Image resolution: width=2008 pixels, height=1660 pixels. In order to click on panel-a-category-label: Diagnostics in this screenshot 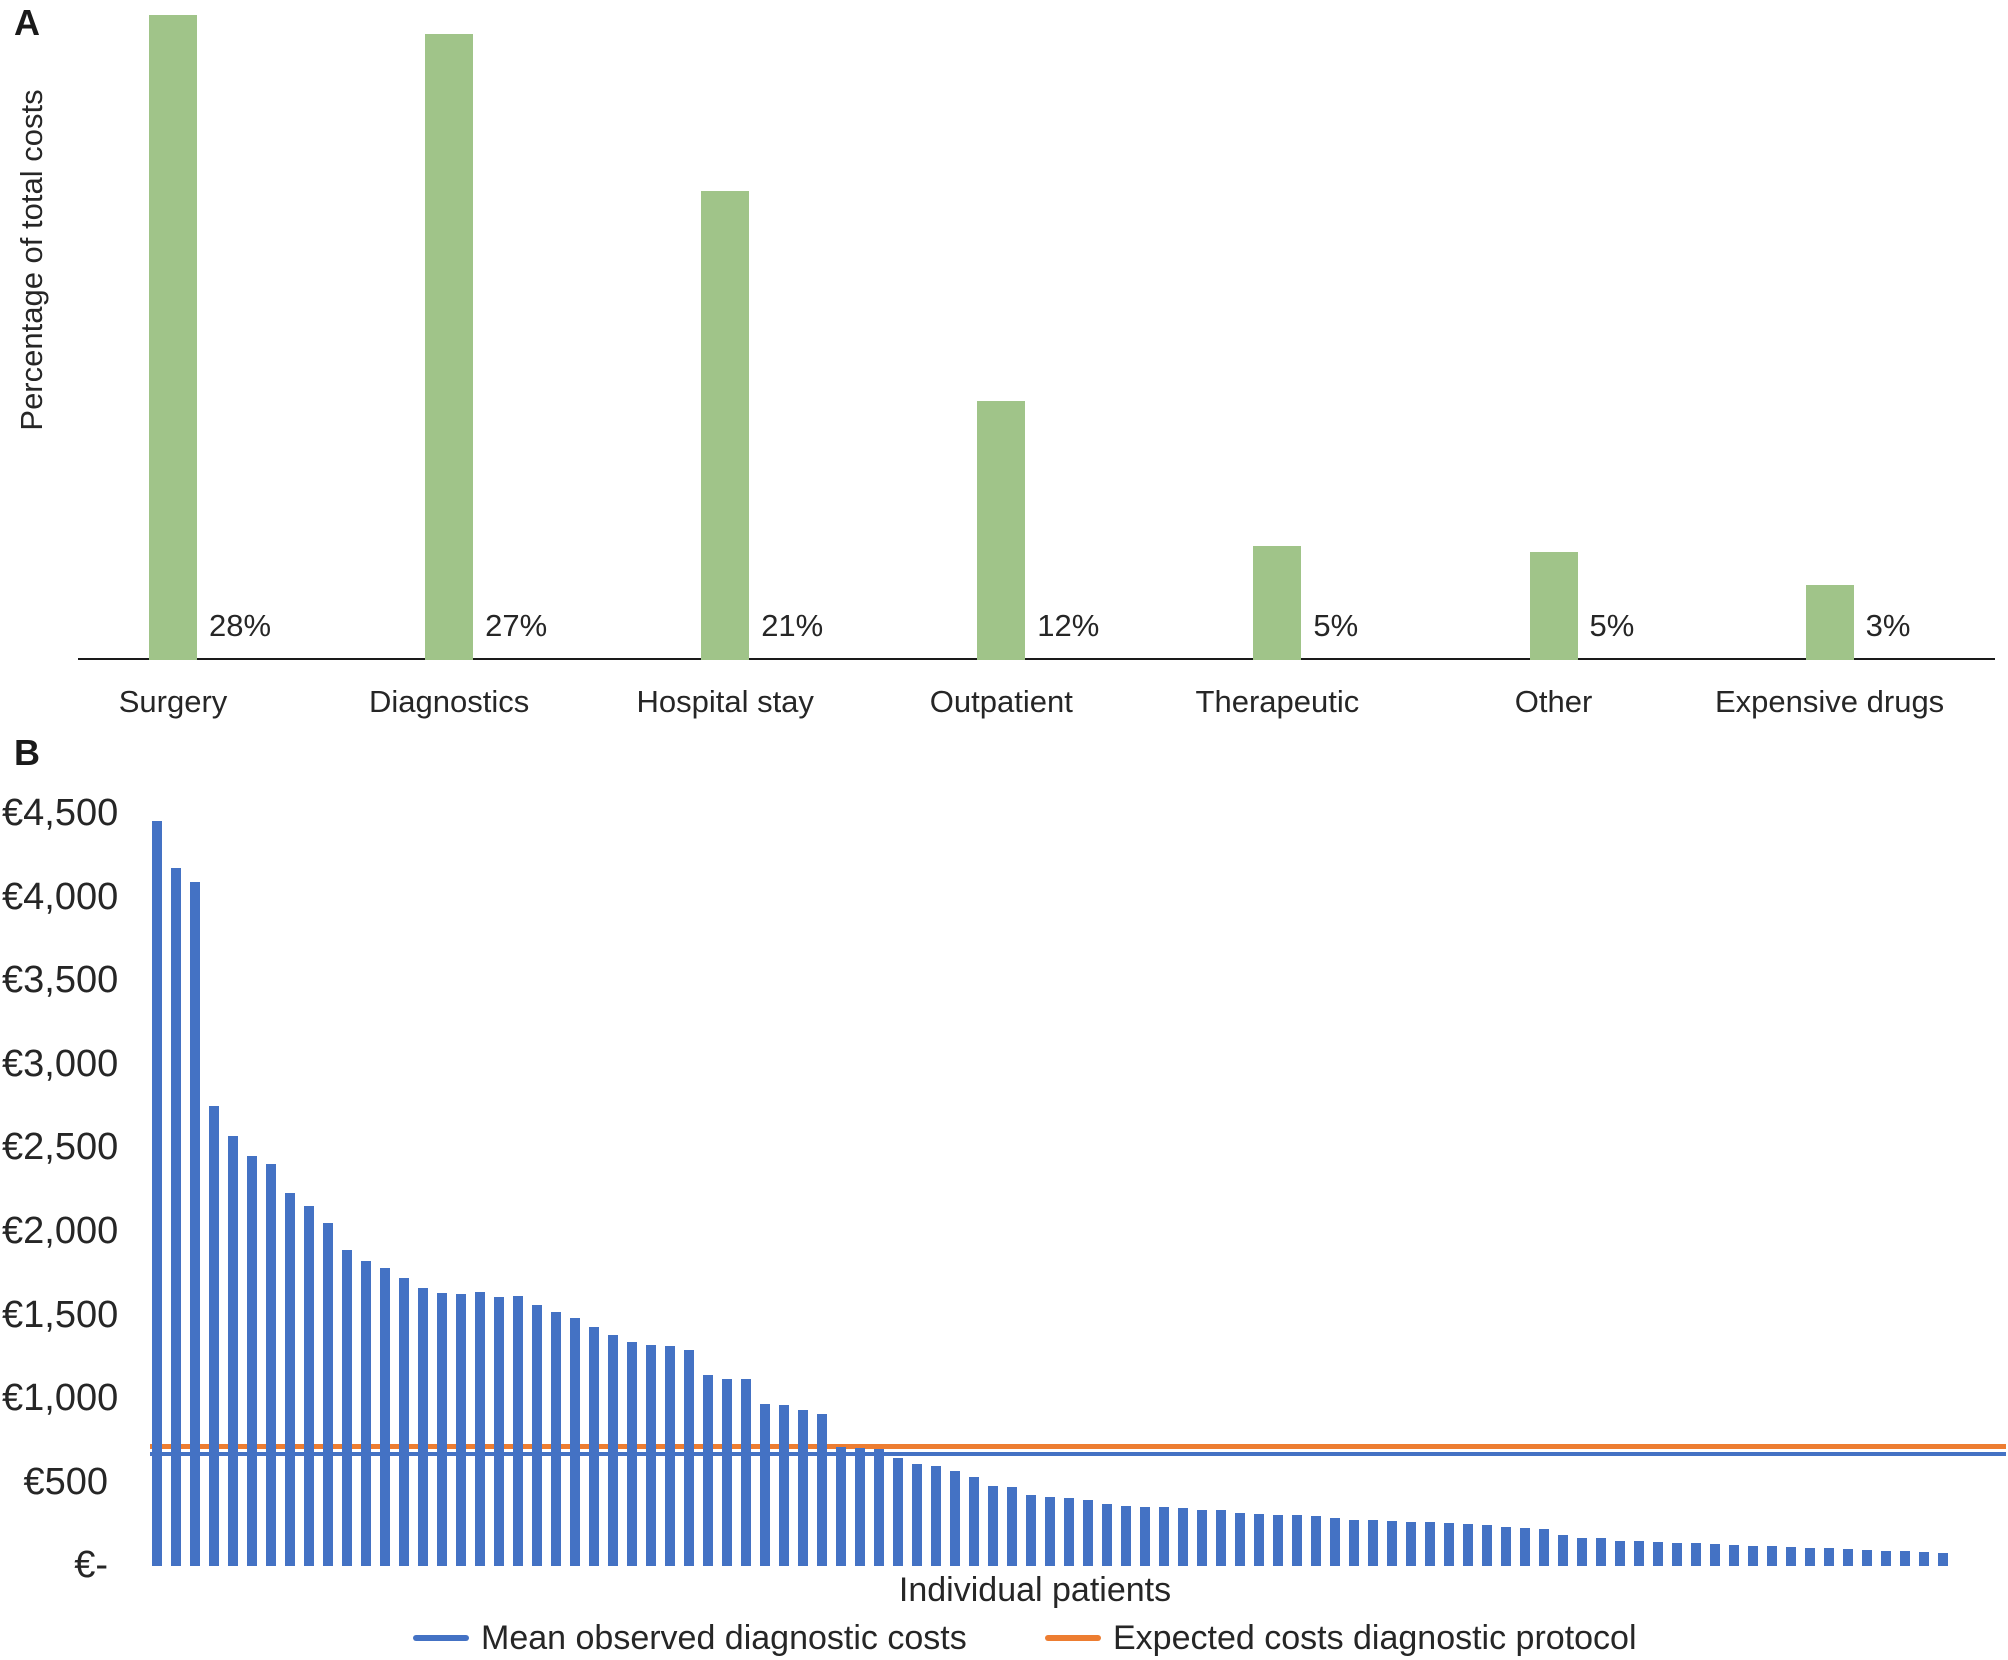, I will do `click(449, 701)`.